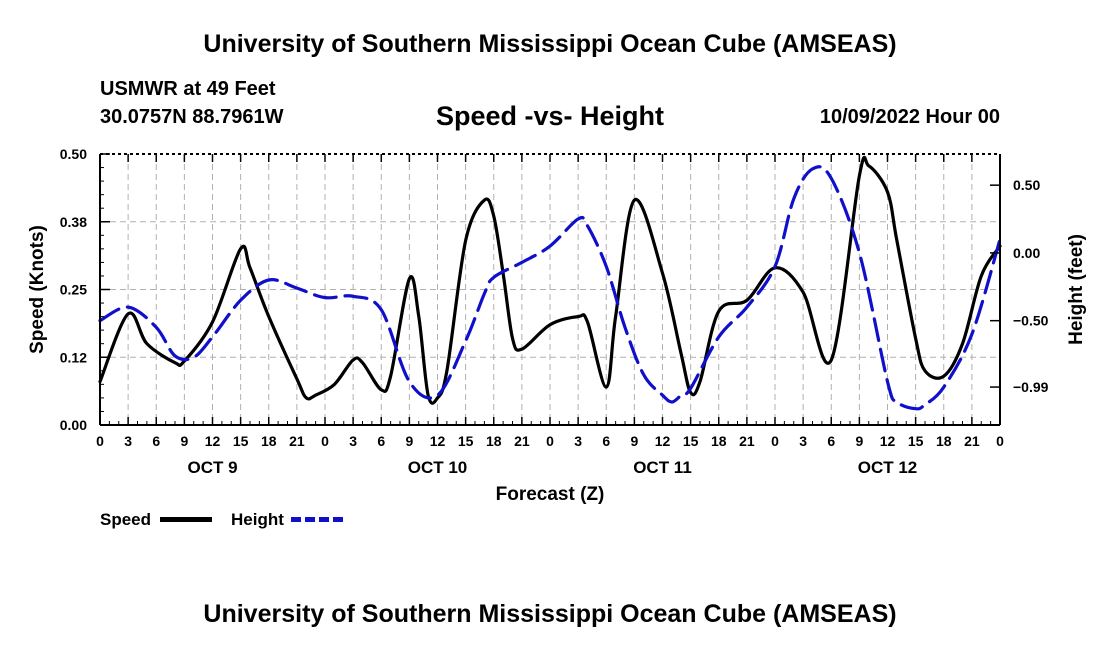  I want to click on y-right-axis-title: Height (feet), so click(1076, 289).